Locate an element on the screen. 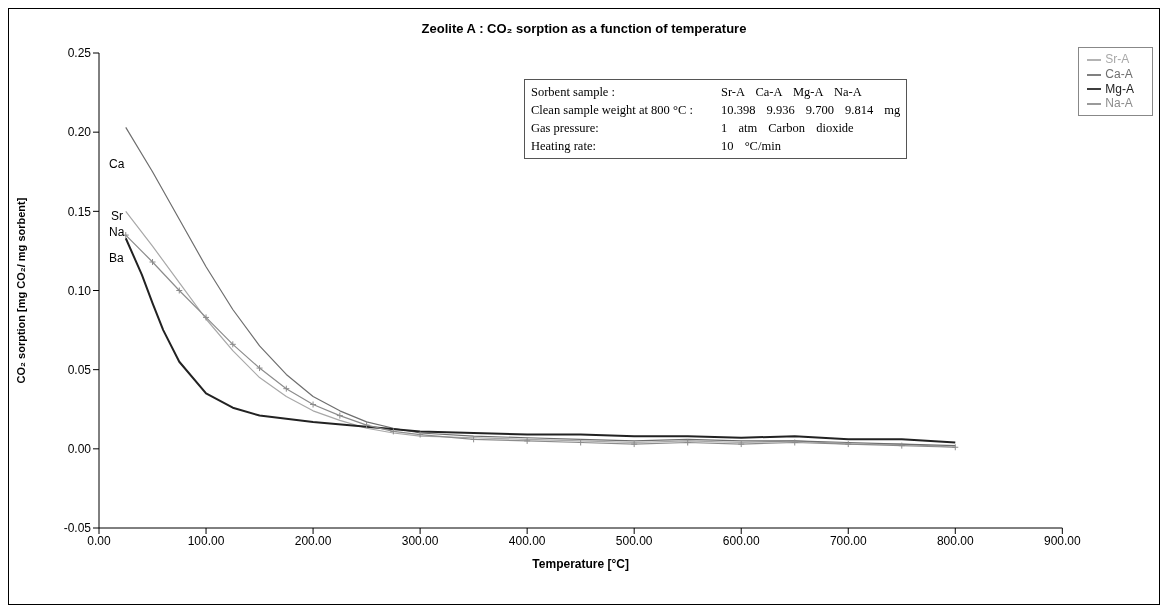 Image resolution: width=1170 pixels, height=616 pixels. chart-title: Zeolite A : CO₂ sorption as a function of temperature is located at coordinates (584, 29).